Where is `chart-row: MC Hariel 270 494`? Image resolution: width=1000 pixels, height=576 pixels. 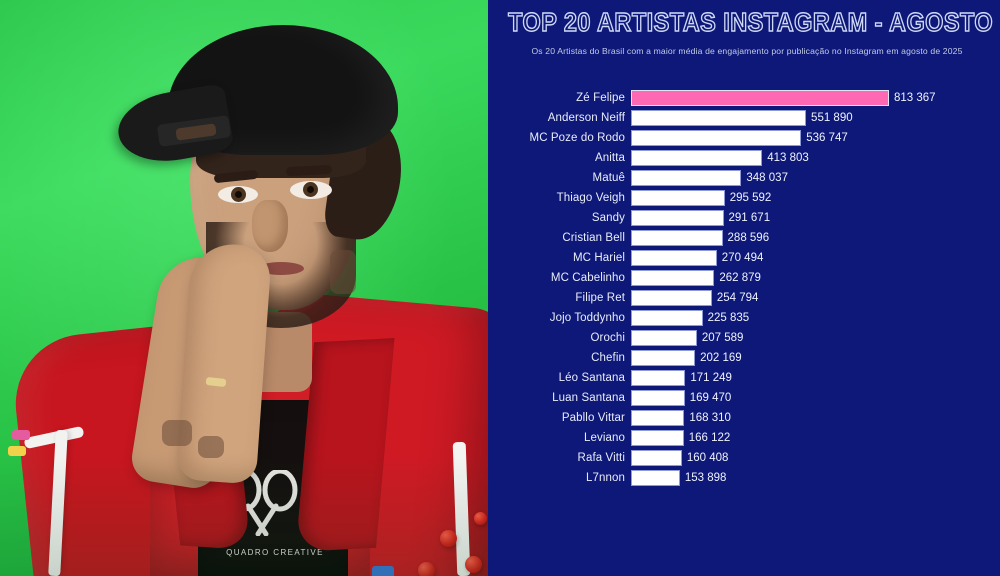
chart-row: MC Hariel 270 494 is located at coordinates (744, 258).